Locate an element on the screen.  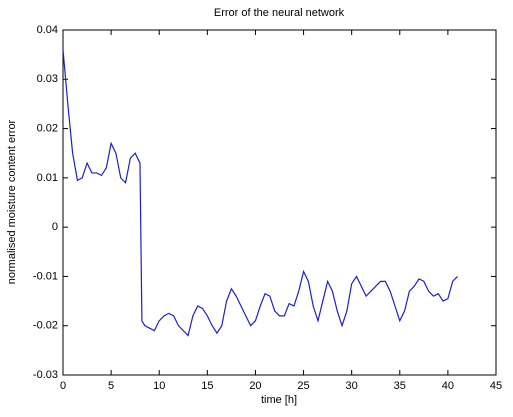
x-tick-label: 15 is located at coordinates (207, 386).